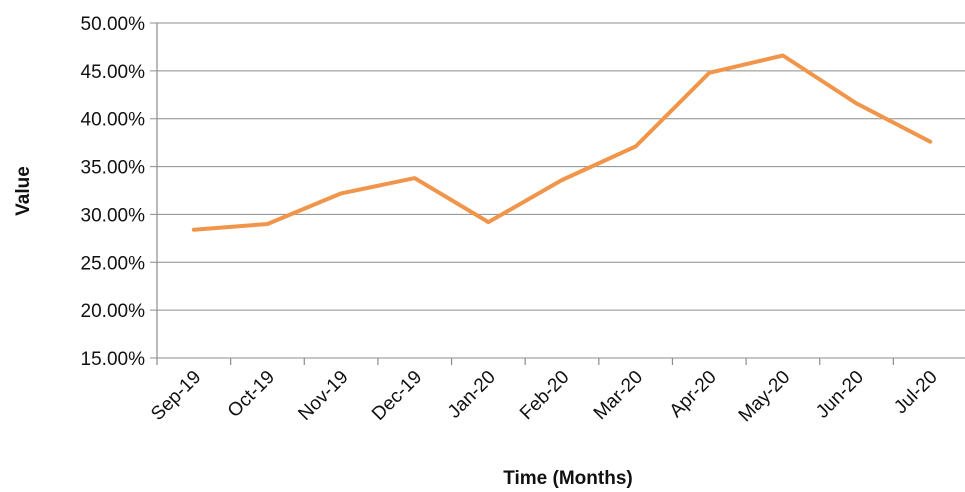 The height and width of the screenshot is (492, 965). I want to click on x-tick-label: Dec-19, so click(397, 396).